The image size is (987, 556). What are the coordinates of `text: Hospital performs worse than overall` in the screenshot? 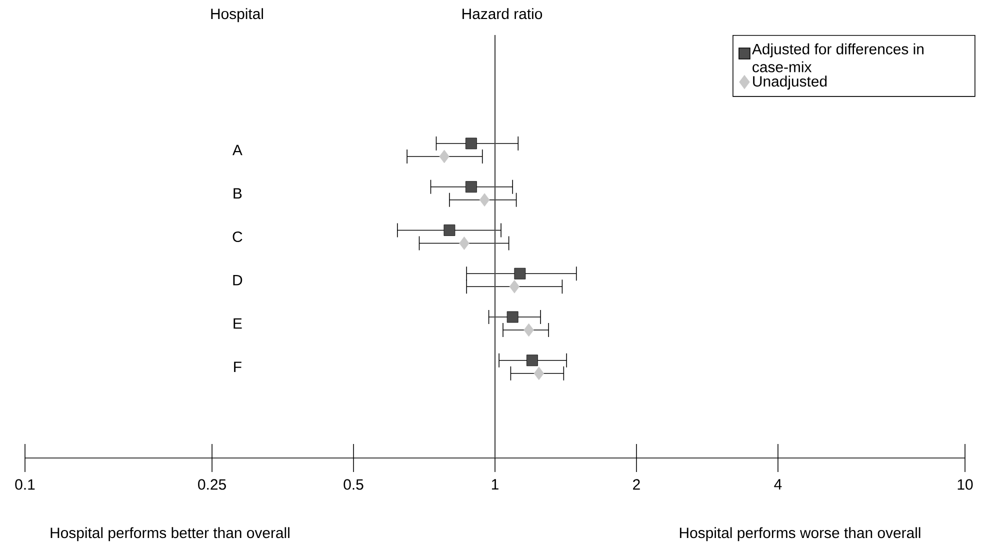 It's located at (800, 534).